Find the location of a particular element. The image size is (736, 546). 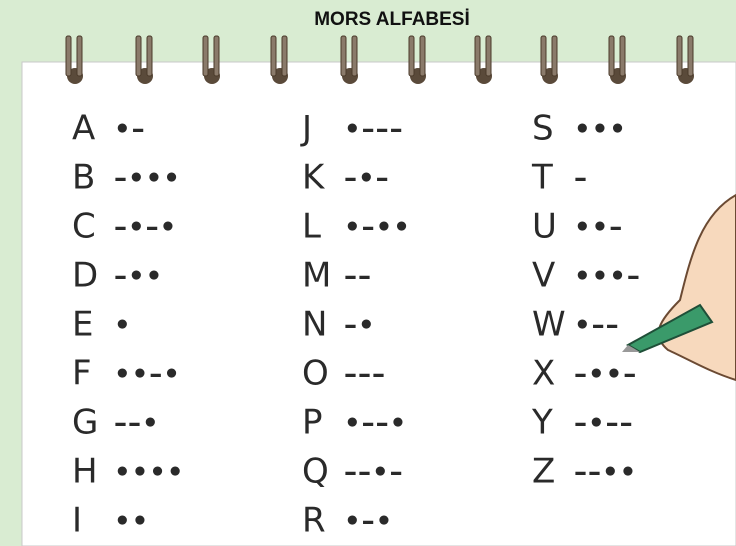

letter: Z is located at coordinates (543, 472).